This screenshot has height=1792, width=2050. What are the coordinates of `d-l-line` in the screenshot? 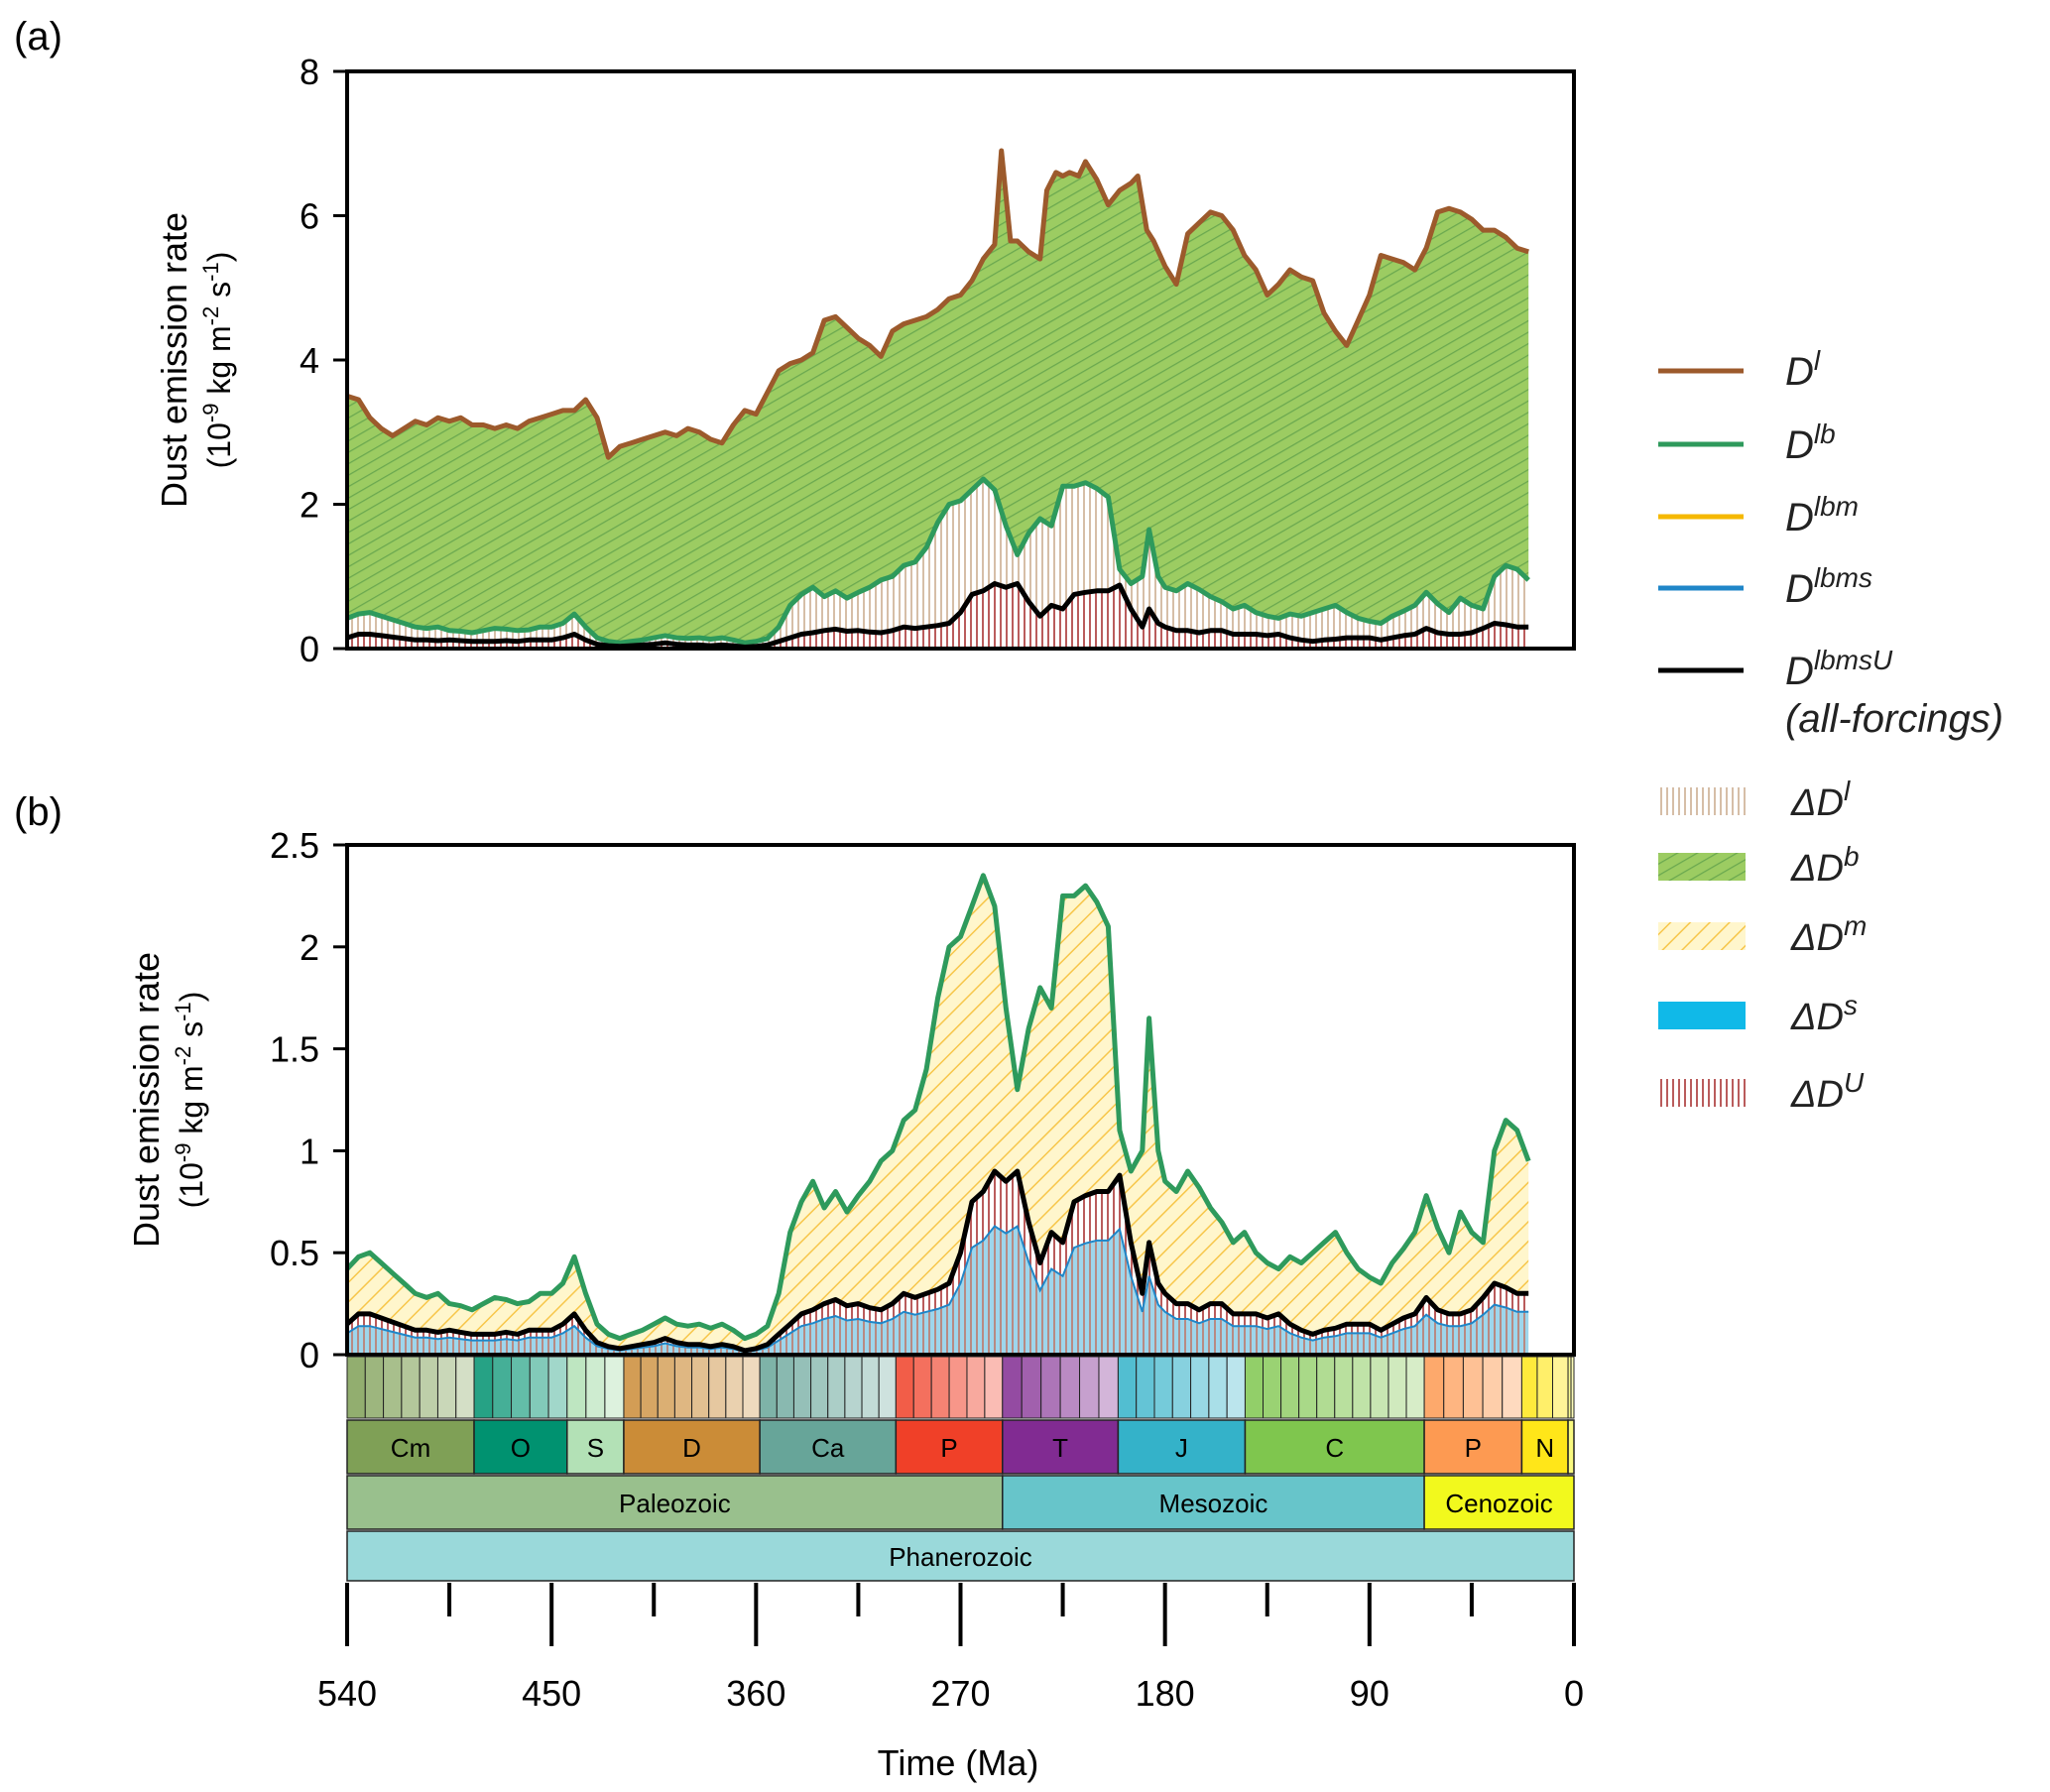 It's located at (938, 304).